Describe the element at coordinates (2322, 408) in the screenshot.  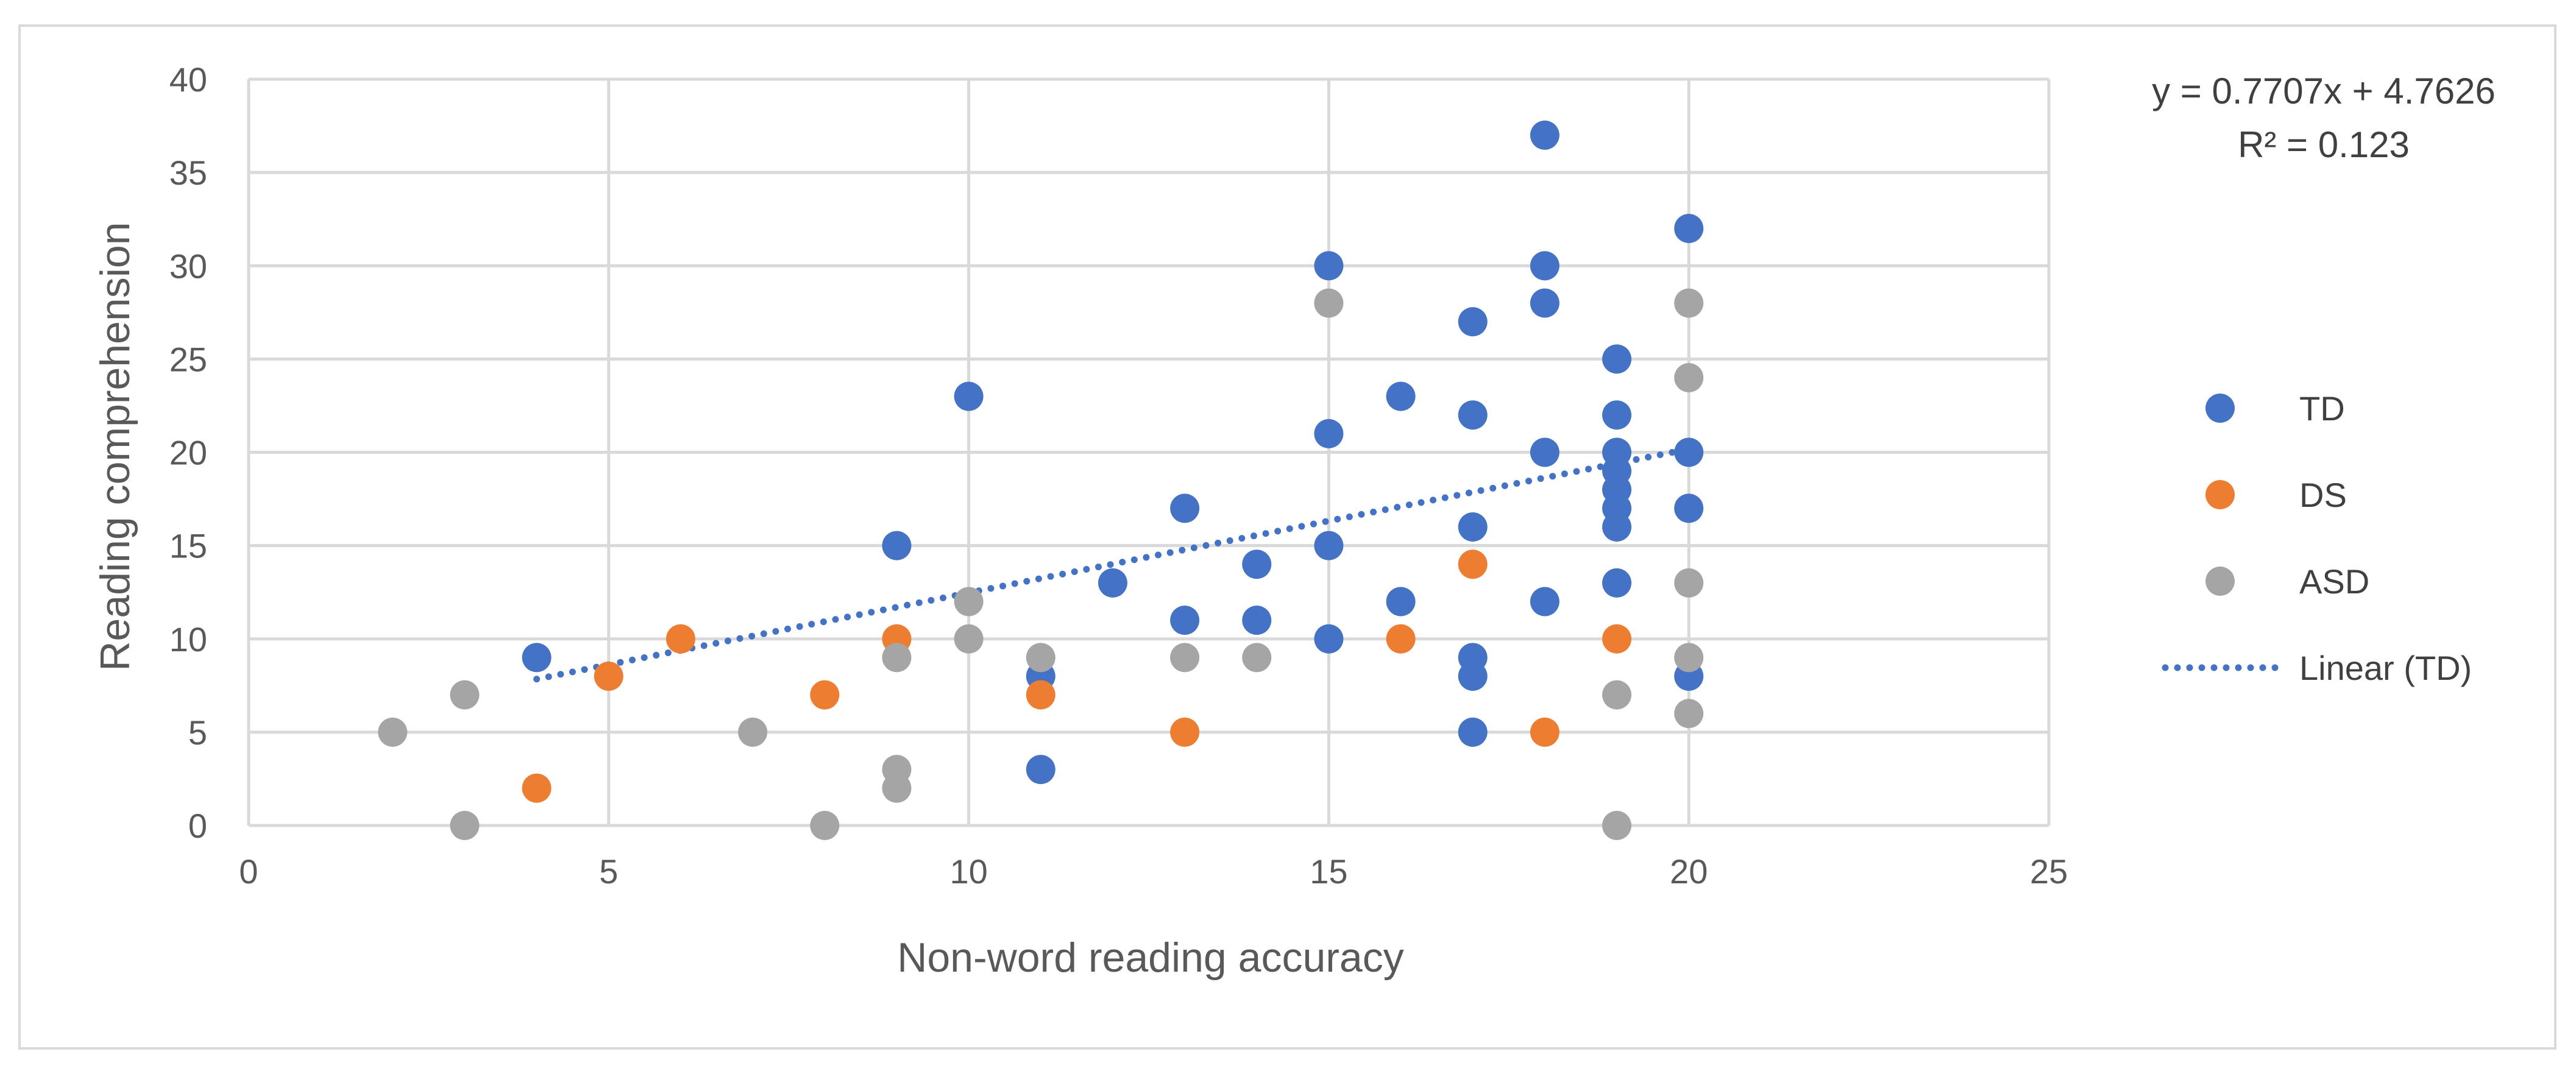
I see `legend-label-td: TD` at that location.